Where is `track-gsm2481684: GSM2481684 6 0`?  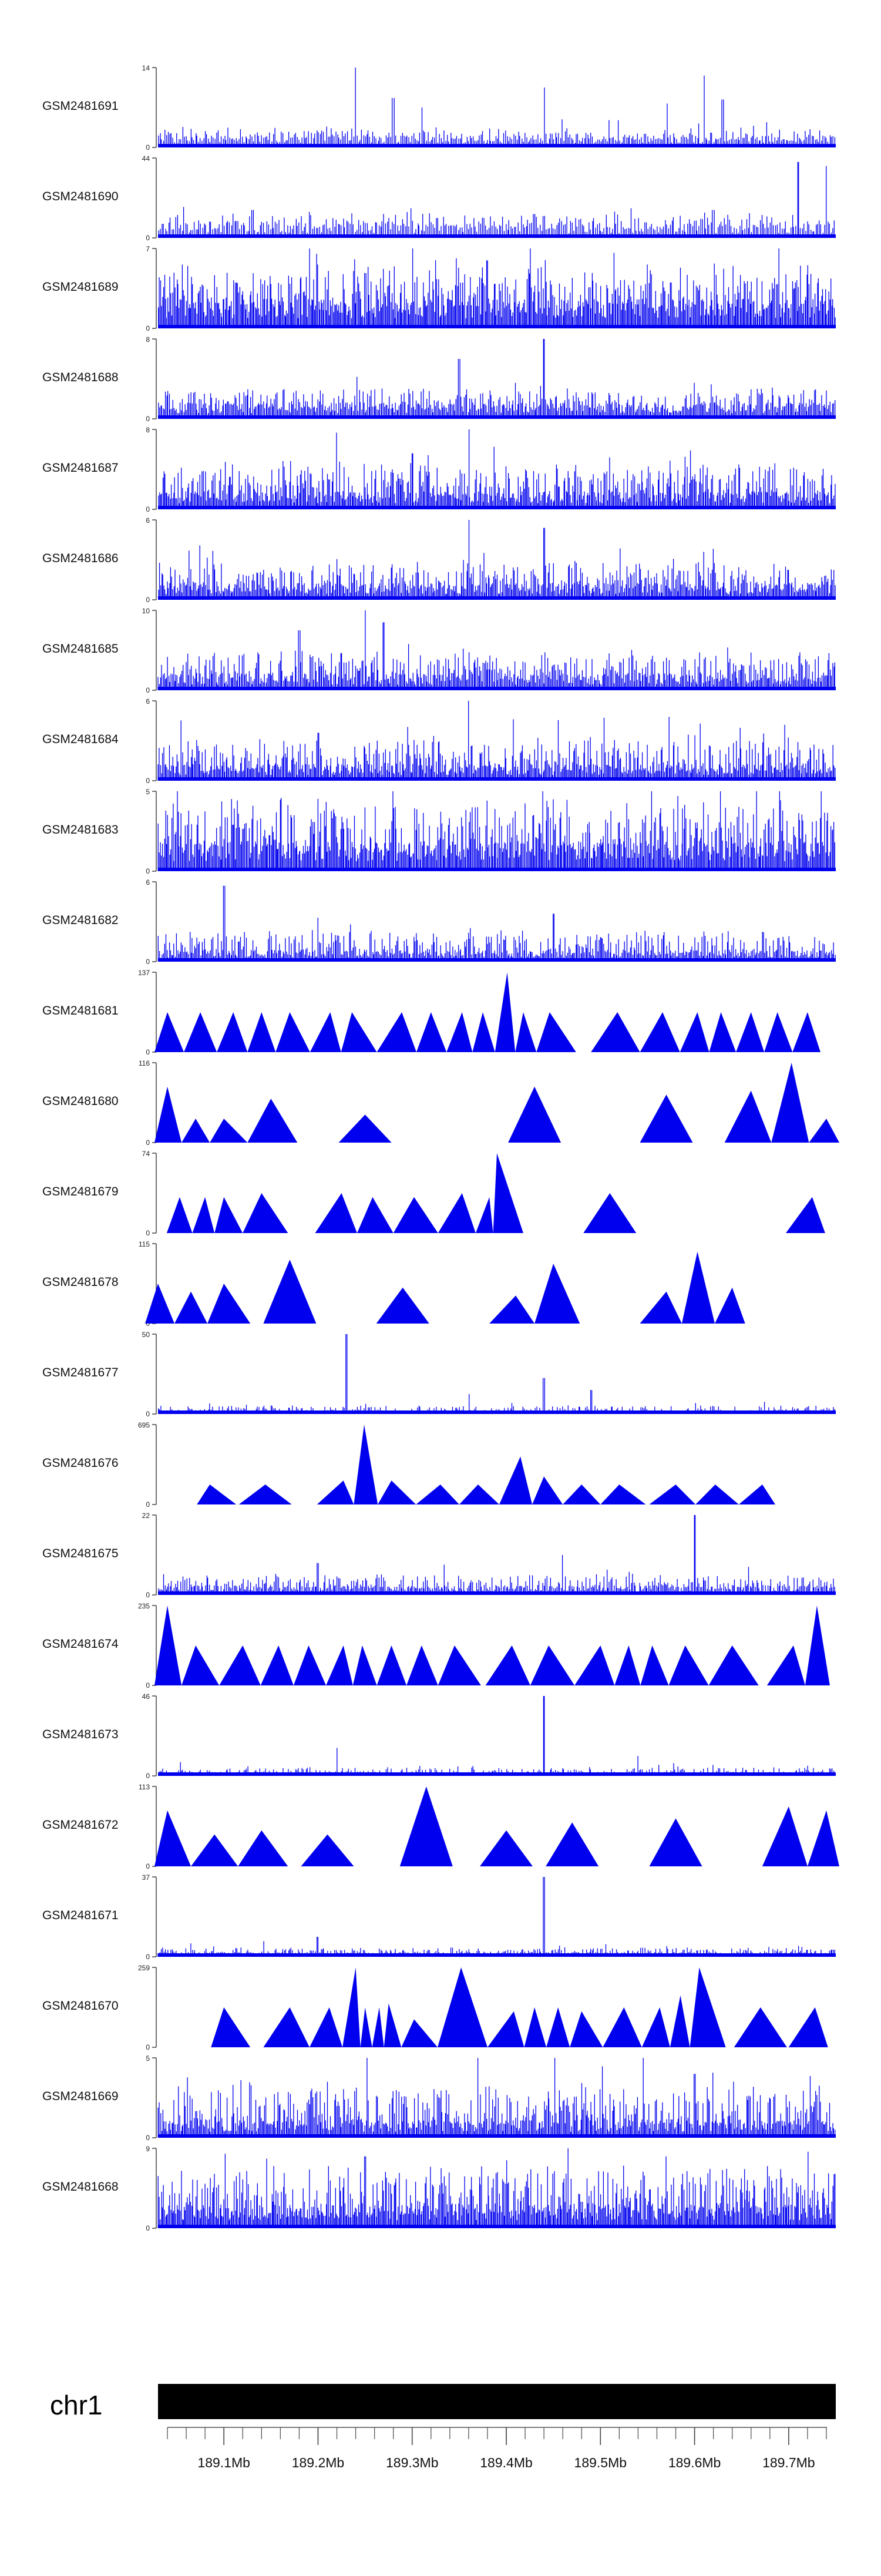
track-gsm2481684: GSM2481684 6 0 is located at coordinates (439, 741).